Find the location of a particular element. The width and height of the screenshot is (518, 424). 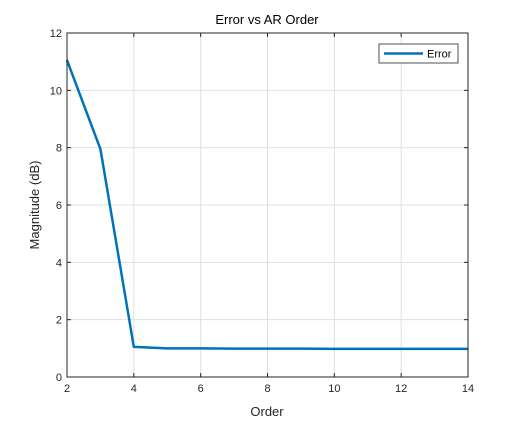

y-tick-label: 4 is located at coordinates (59, 263).